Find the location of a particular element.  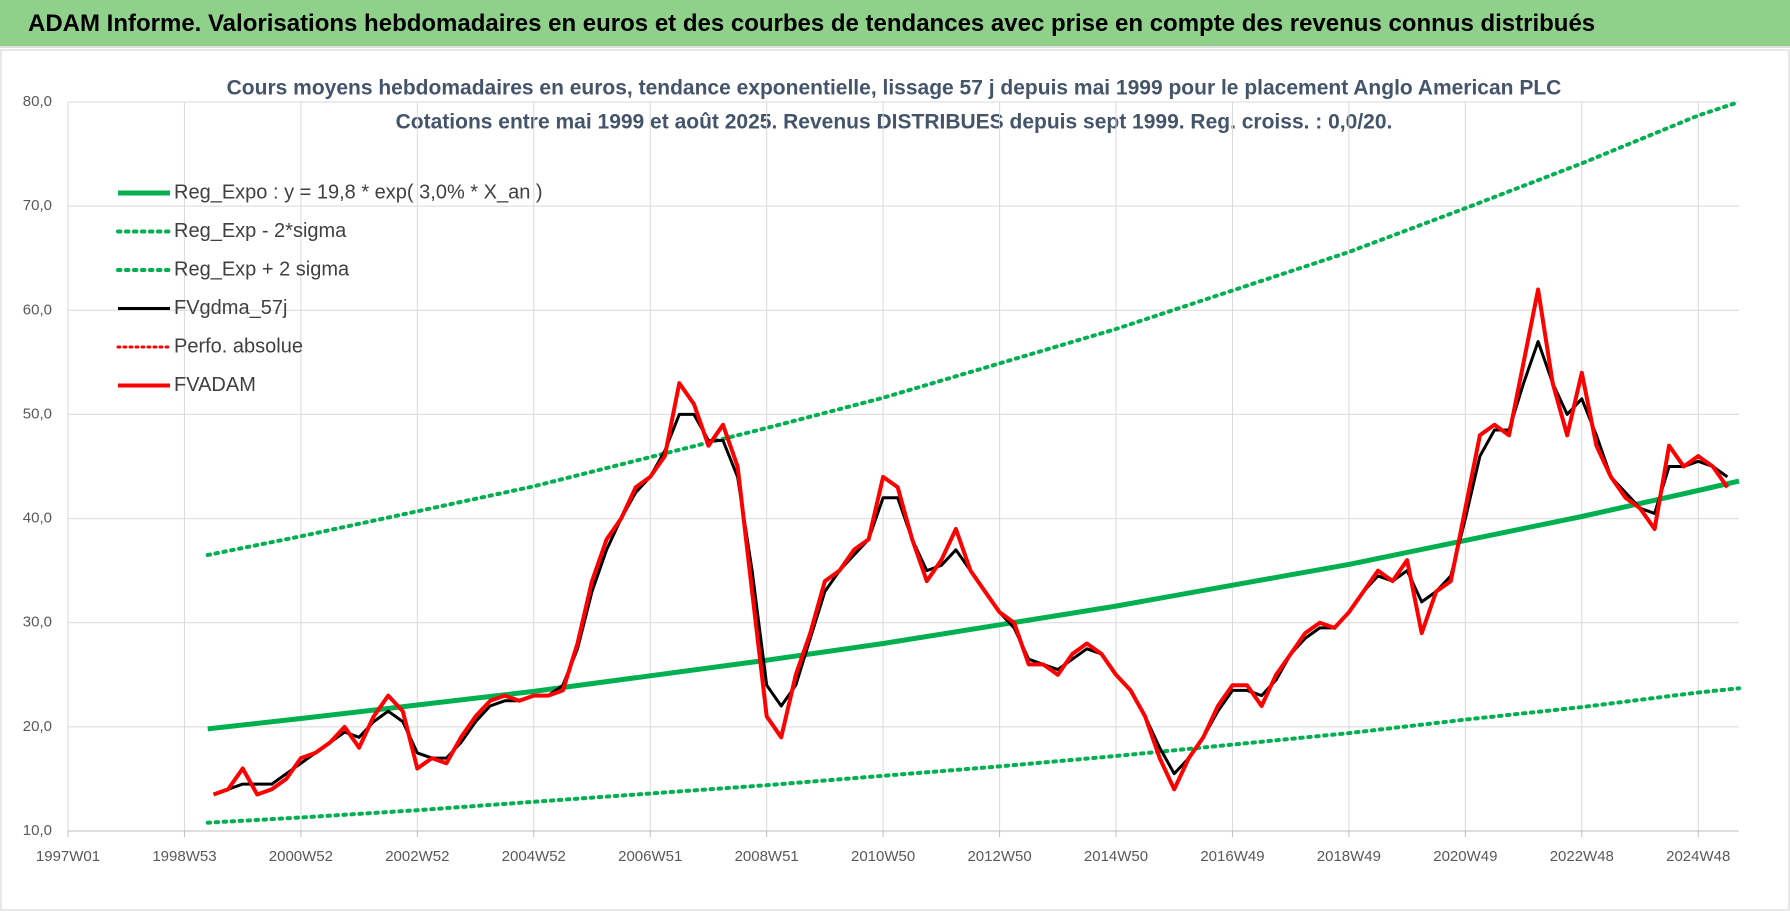

y-tick-label: 30,0 is located at coordinates (37, 622).